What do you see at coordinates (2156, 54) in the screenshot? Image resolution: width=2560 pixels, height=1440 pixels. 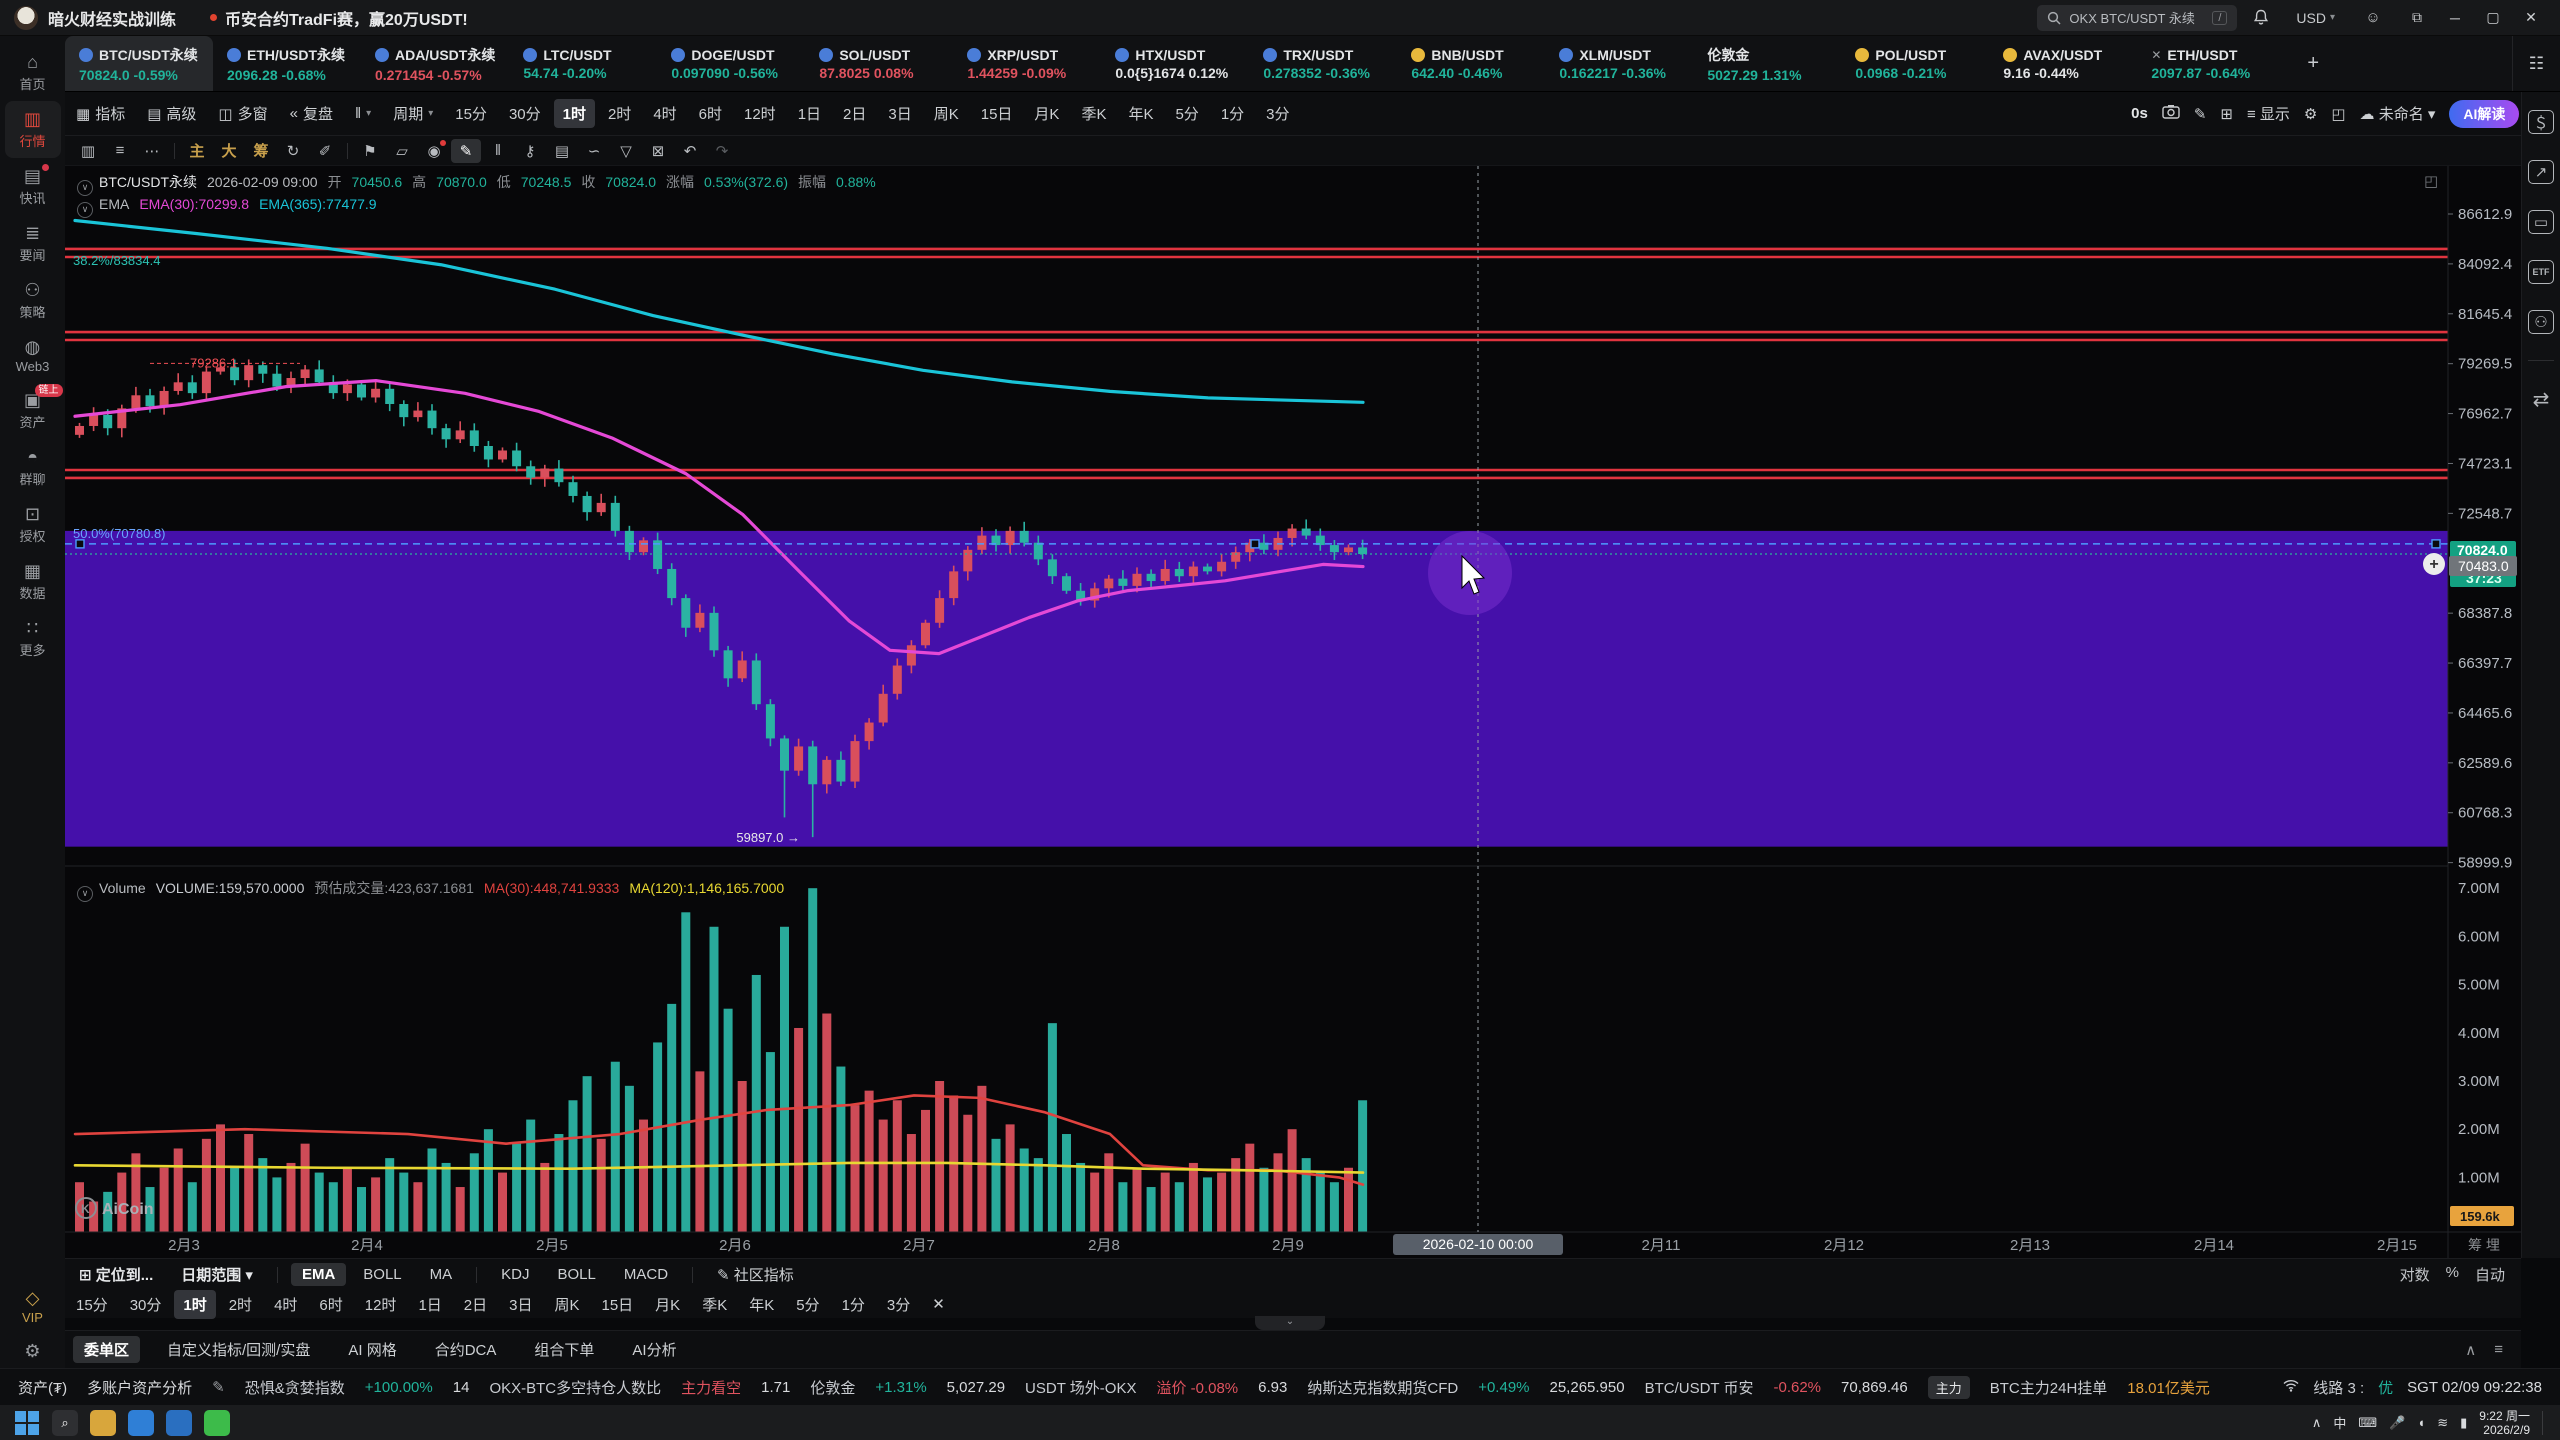 I see `close-icon: ✕` at bounding box center [2156, 54].